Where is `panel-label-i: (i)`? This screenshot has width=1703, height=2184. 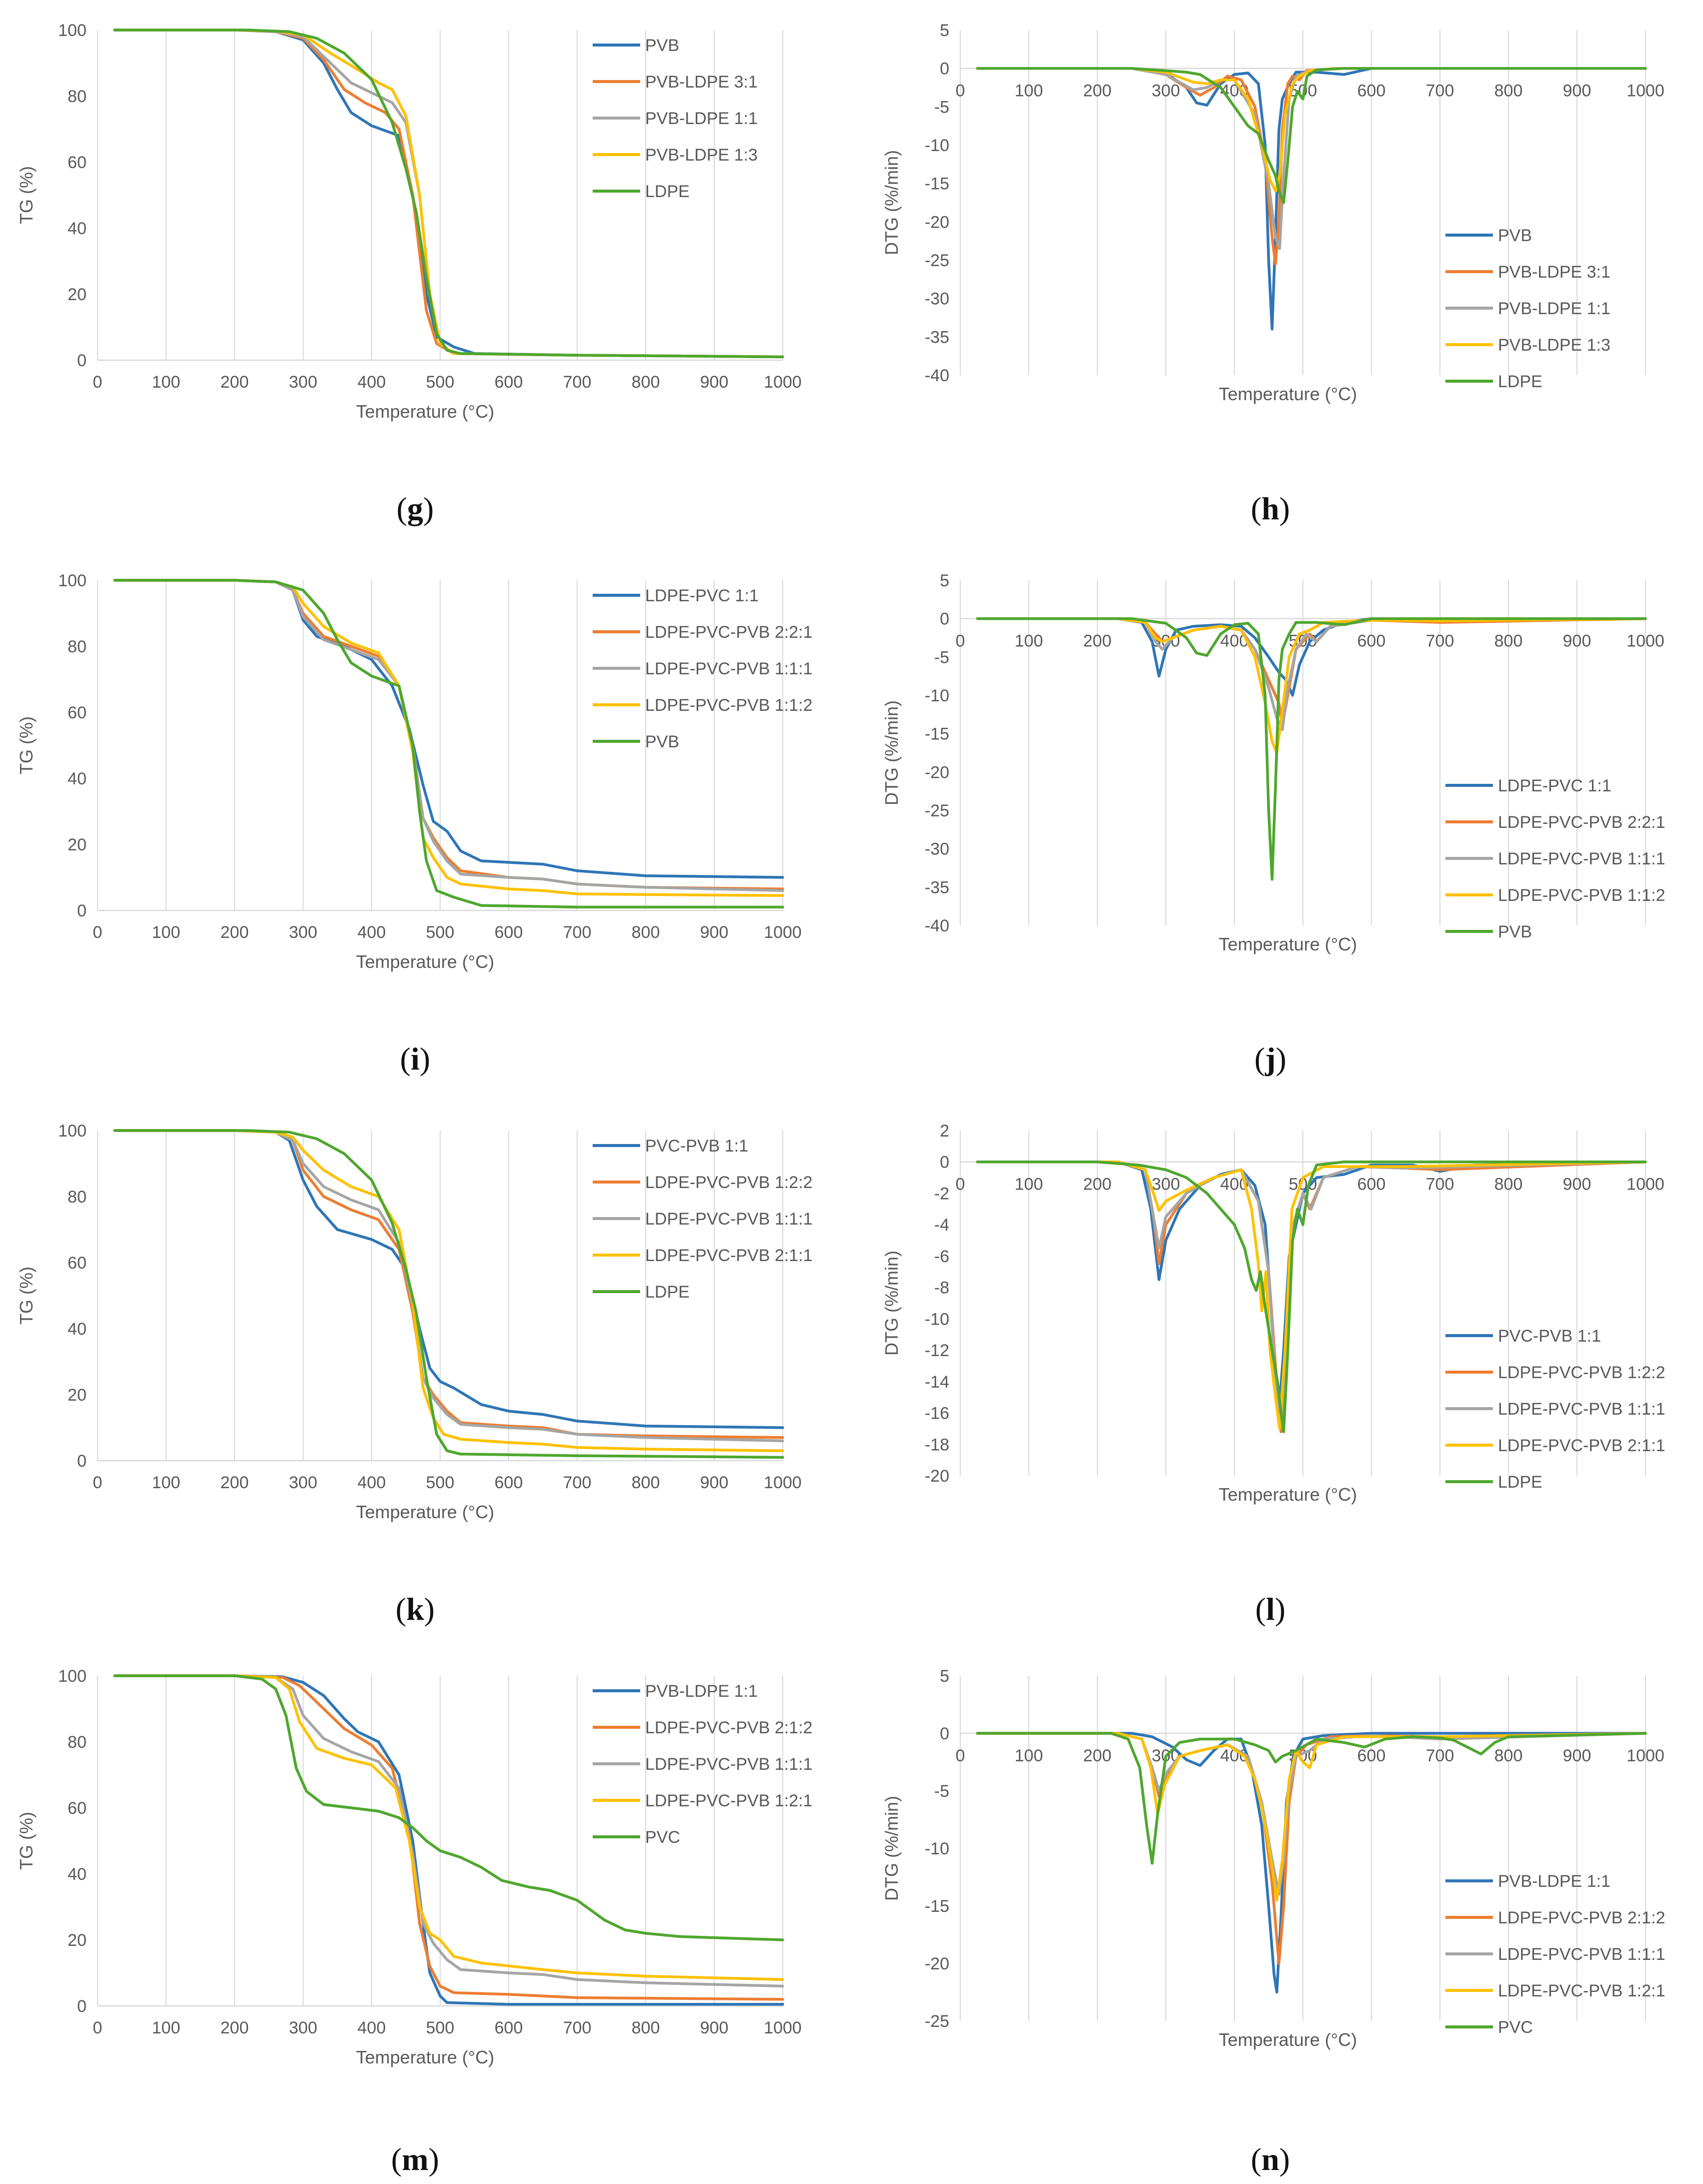
panel-label-i: (i) is located at coordinates (415, 1058).